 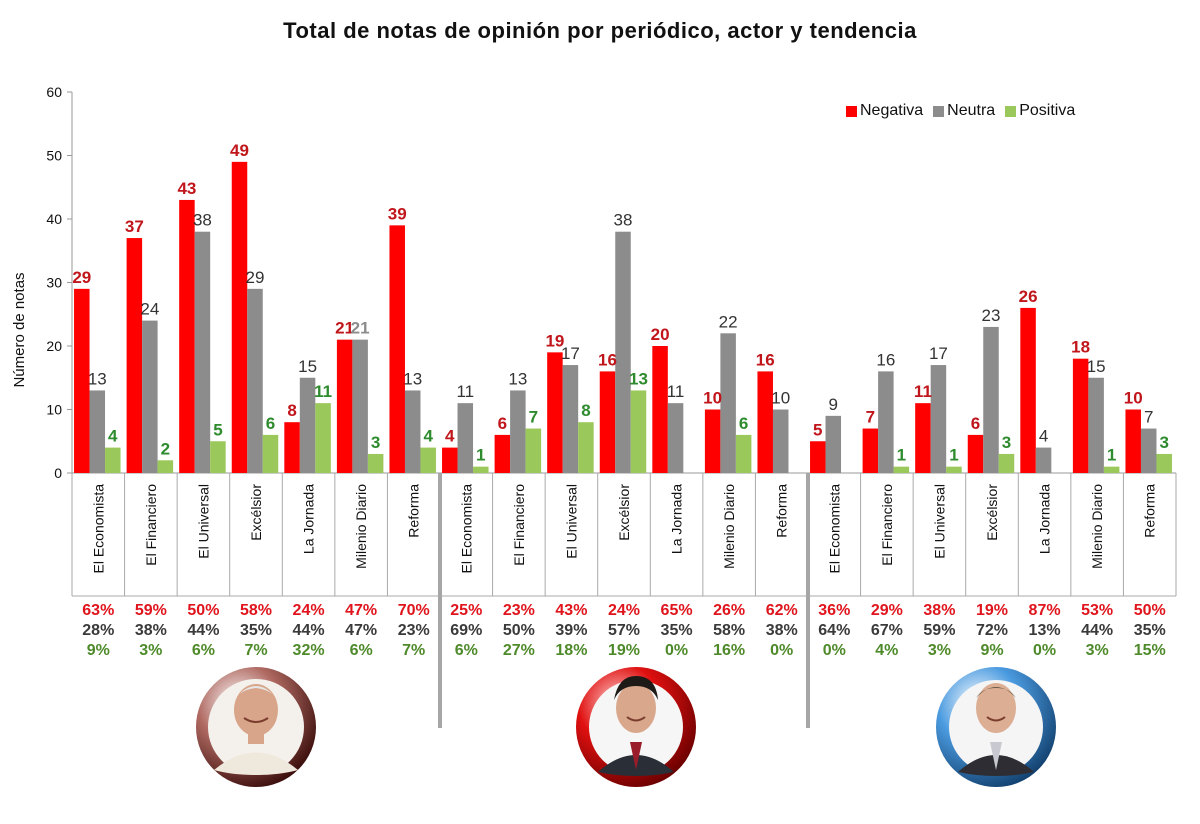 What do you see at coordinates (256, 630) in the screenshot?
I see `percentage-neutra: 35%` at bounding box center [256, 630].